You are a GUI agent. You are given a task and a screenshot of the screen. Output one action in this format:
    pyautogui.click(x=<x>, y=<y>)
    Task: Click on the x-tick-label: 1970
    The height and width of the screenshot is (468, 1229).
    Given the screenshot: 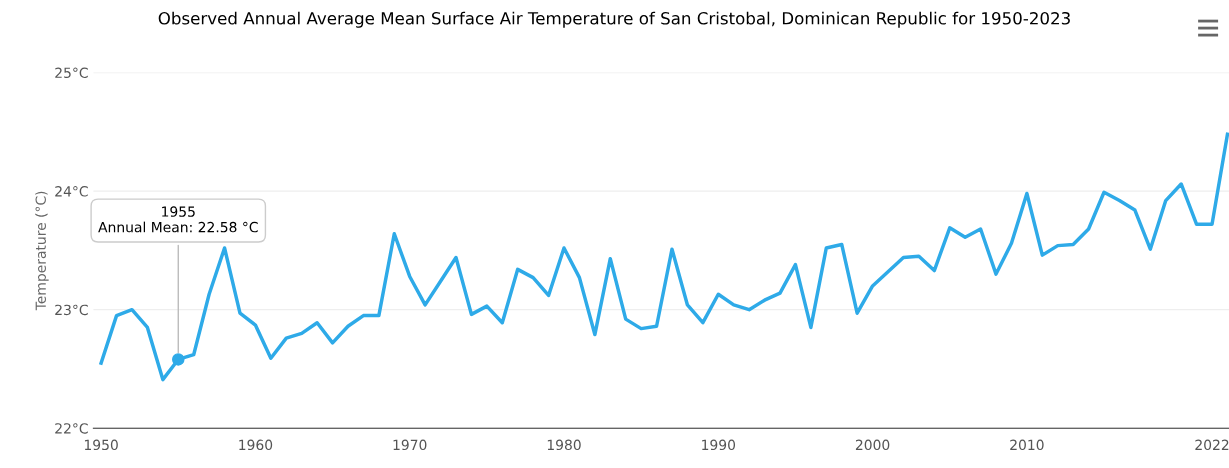 What is the action you would take?
    pyautogui.click(x=410, y=445)
    